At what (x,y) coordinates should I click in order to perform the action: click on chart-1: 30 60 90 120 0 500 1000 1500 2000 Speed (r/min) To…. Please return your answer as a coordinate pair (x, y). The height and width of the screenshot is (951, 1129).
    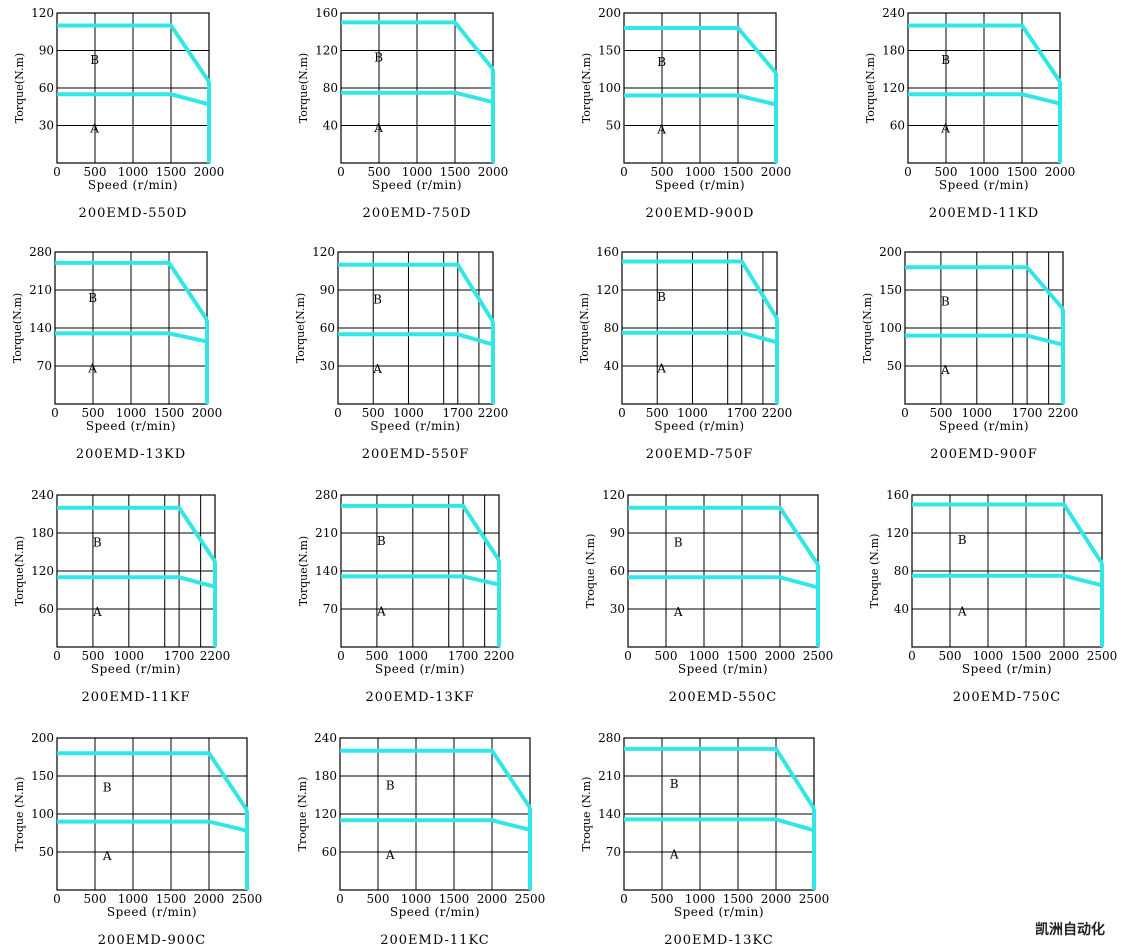
    Looking at the image, I should click on (118, 113).